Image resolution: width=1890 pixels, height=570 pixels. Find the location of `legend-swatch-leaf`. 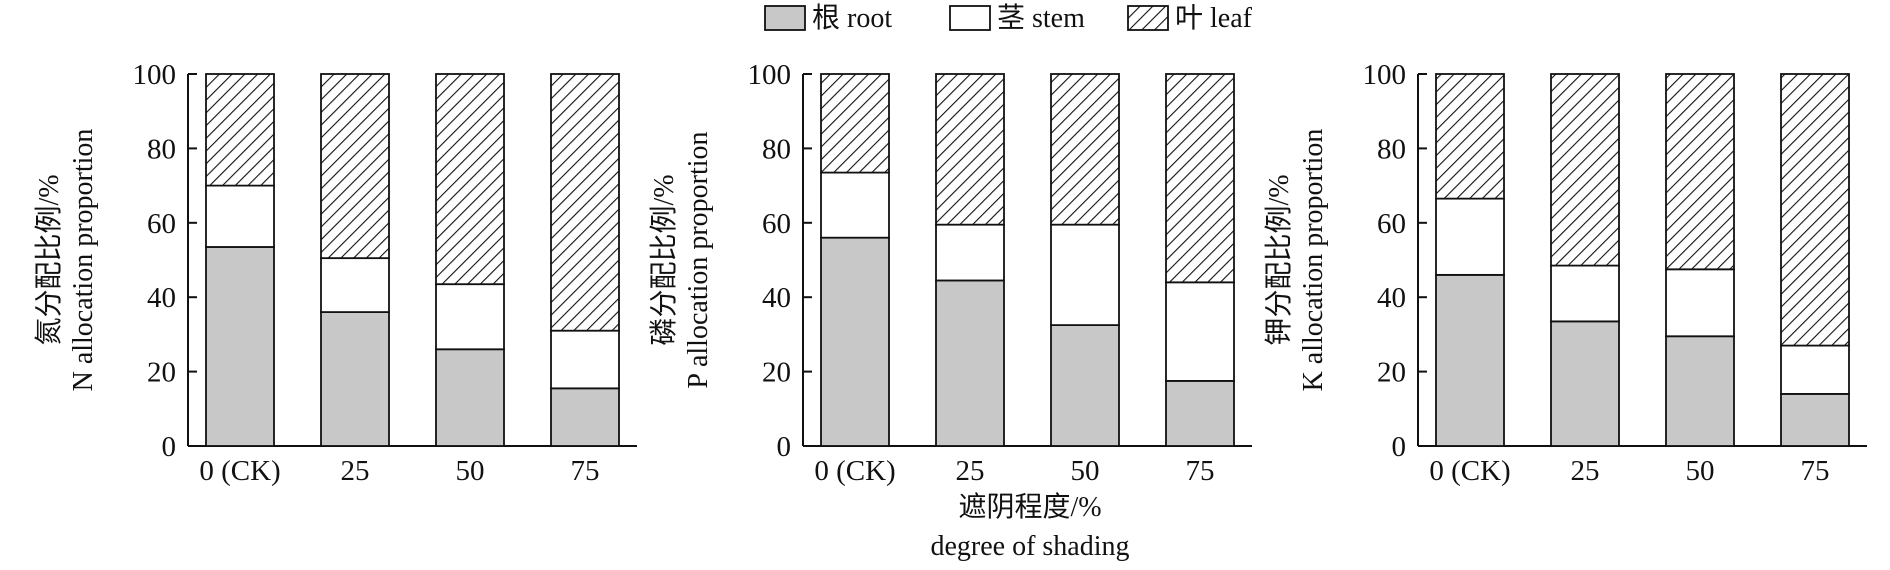

legend-swatch-leaf is located at coordinates (1148, 18).